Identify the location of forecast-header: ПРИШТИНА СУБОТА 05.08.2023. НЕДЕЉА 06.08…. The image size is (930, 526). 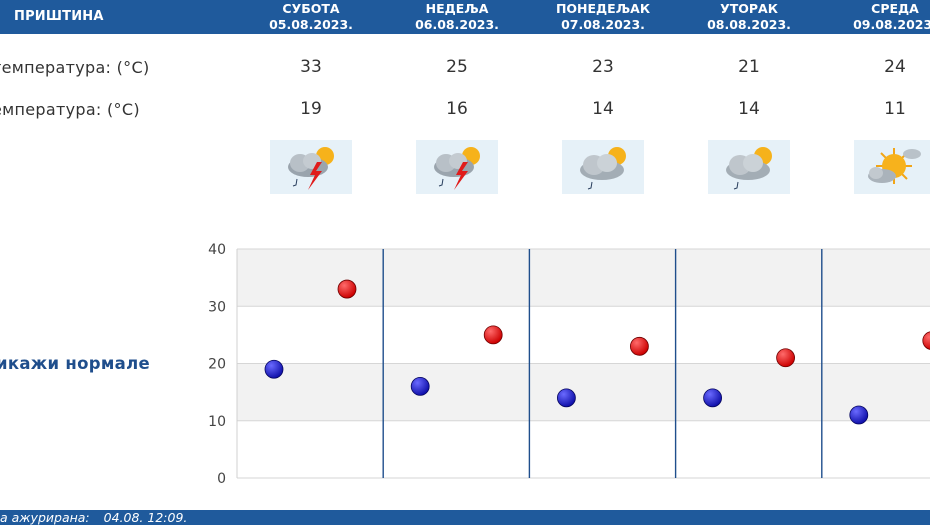
(465, 17).